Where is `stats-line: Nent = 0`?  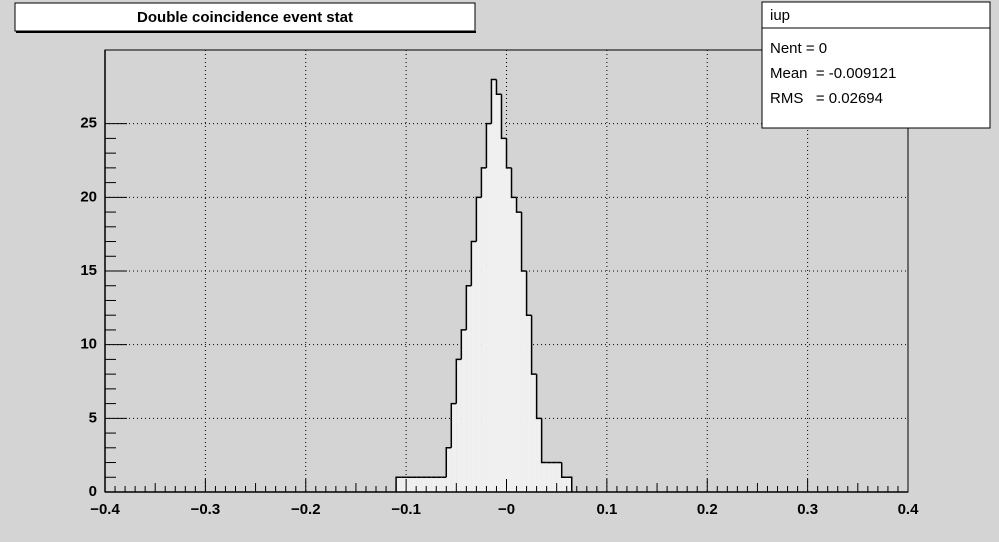
stats-line: Nent = 0 is located at coordinates (798, 48).